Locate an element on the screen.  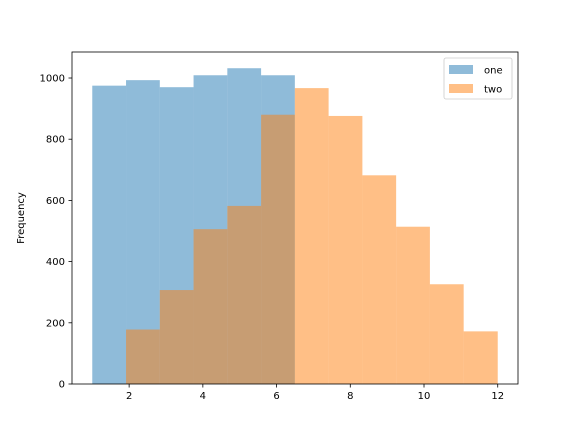
y-axis: 0 200 400 600 800 1000 is located at coordinates (56, 232).